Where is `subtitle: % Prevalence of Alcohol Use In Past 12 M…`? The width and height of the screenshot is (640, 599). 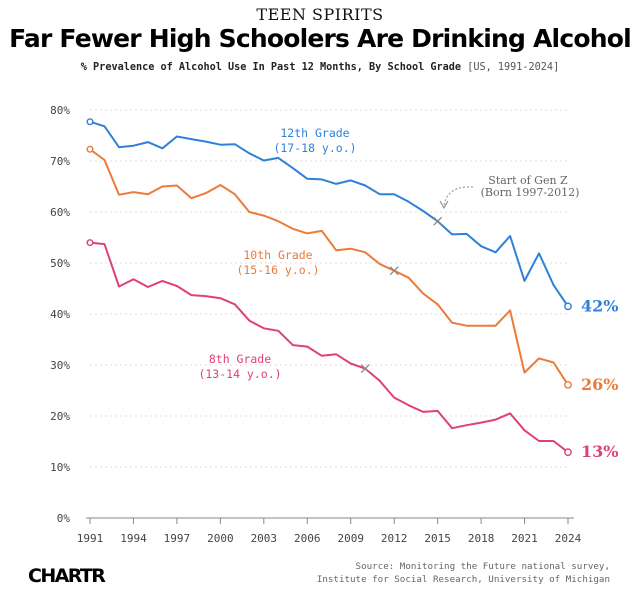
subtitle: % Prevalence of Alcohol Use In Past 12 M… is located at coordinates (320, 67).